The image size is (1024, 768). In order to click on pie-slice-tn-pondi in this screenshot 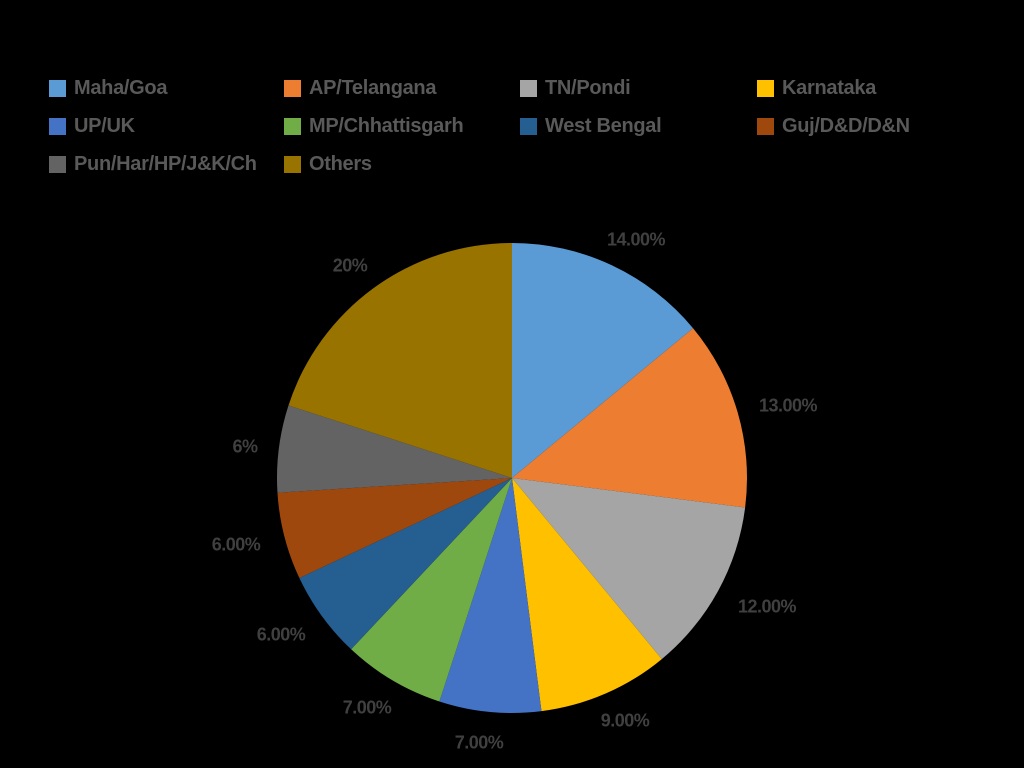, I will do `click(629, 569)`.